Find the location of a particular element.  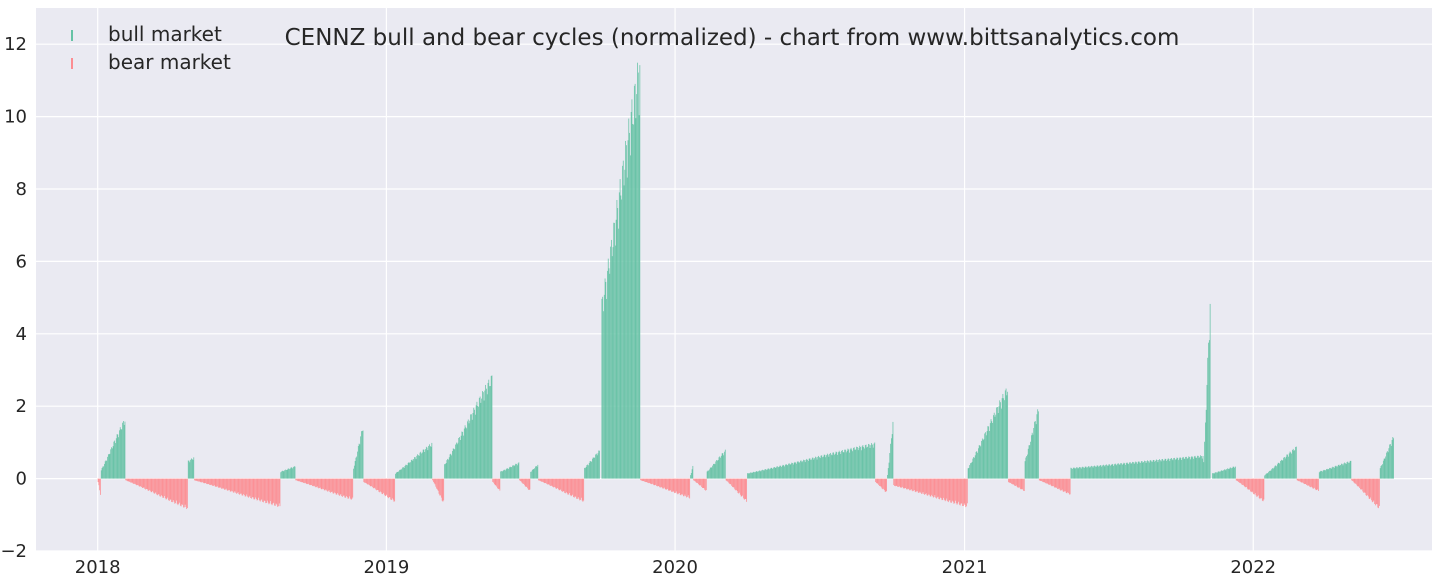

legend-swatch-bear is located at coordinates (72, 63).